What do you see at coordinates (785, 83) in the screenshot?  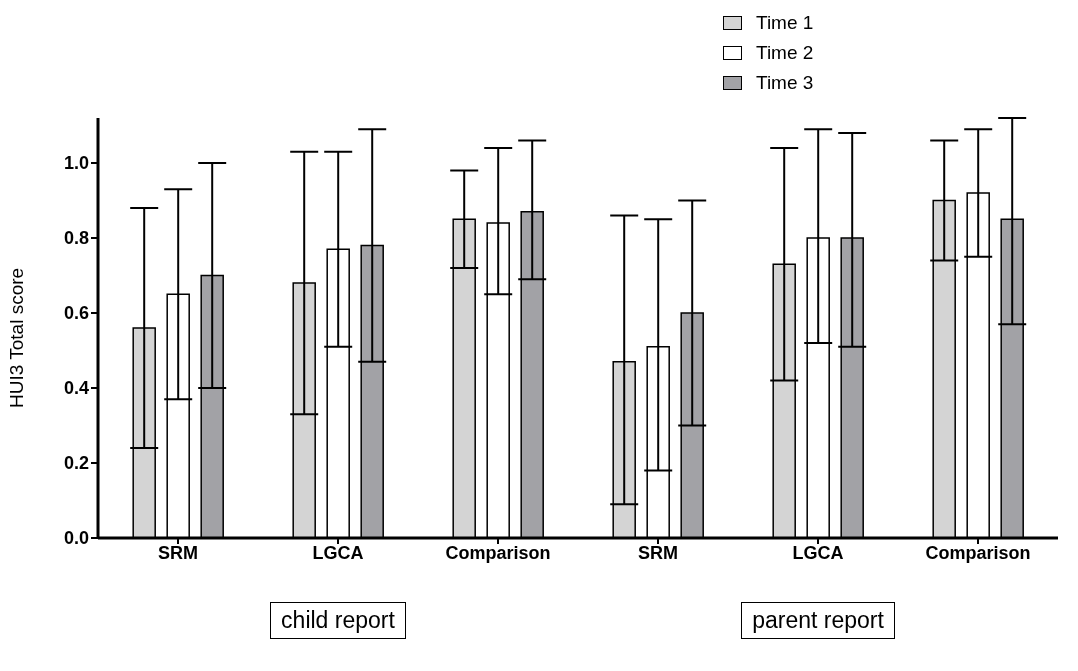 I see `legend-label: Time 3` at bounding box center [785, 83].